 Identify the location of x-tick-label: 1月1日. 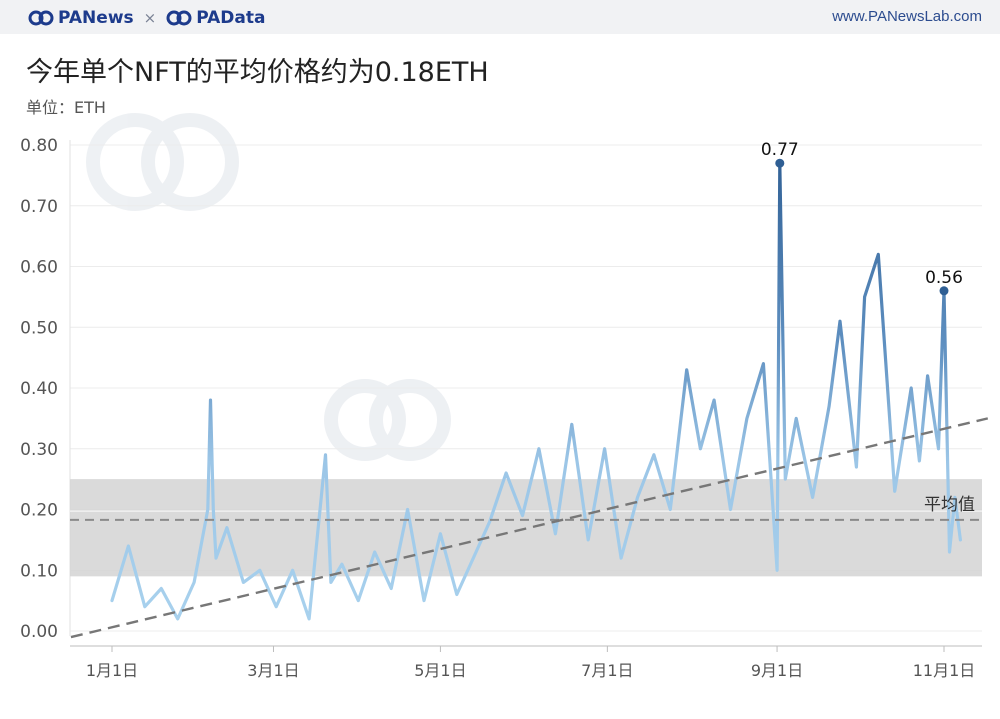
(112, 670).